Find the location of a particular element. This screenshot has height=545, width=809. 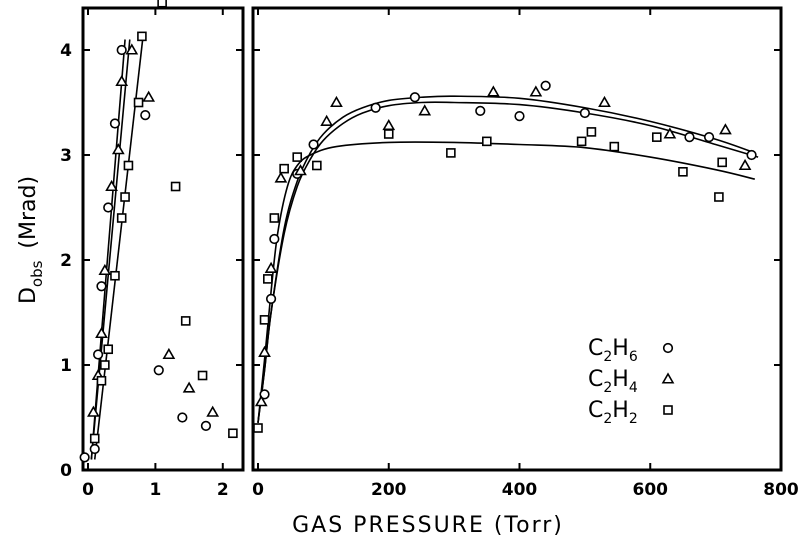

right-x-tick-label: 600 is located at coordinates (651, 490).